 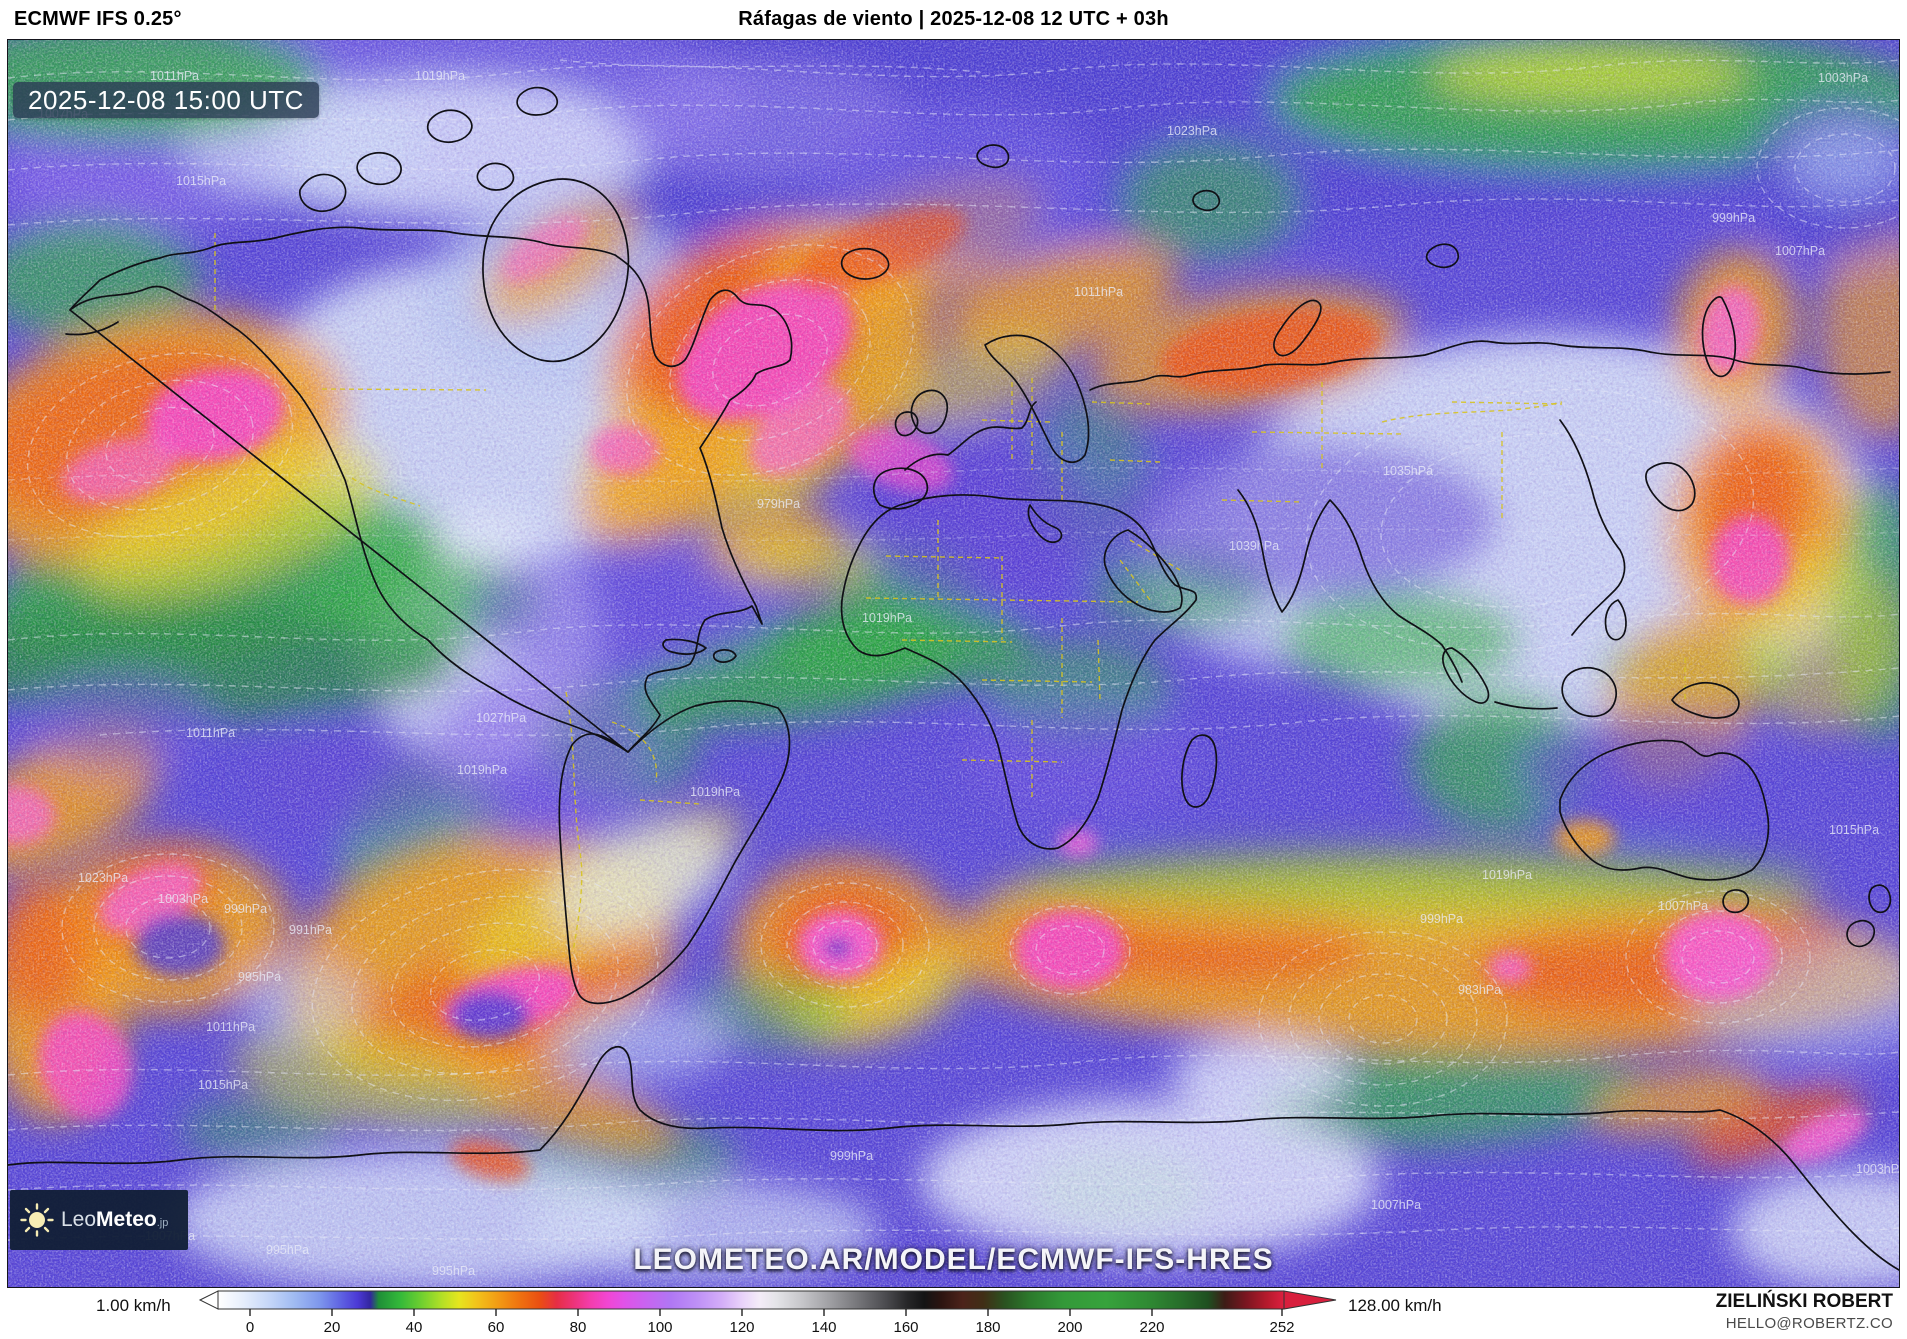 I want to click on model-label: ECMWF IFS 0.25°, so click(x=98, y=19).